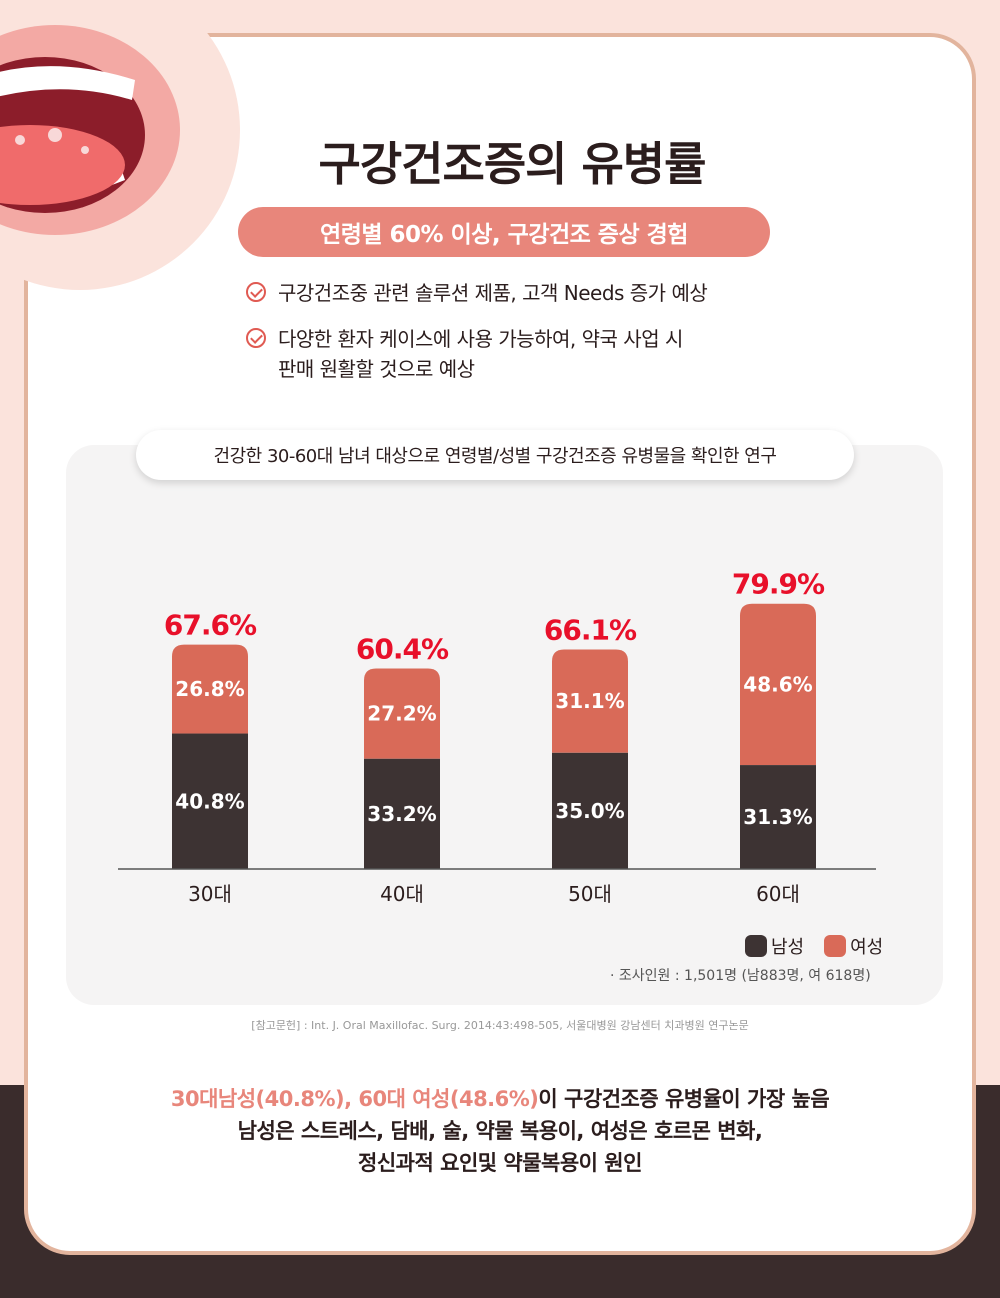  I want to click on page-title: 구강건조증의 유병률, so click(512, 164).